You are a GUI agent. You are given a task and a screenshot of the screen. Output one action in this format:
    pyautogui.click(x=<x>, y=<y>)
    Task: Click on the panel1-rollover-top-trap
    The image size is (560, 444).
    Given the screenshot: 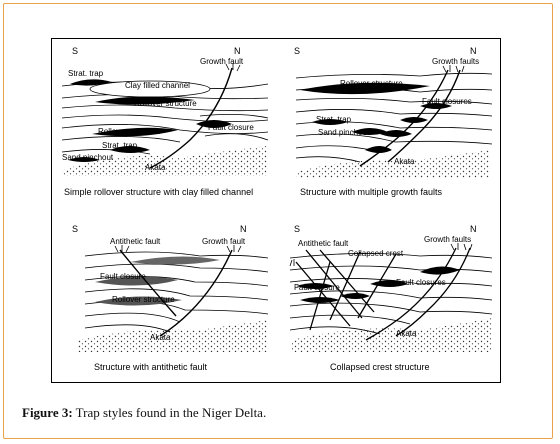 What is the action you would take?
    pyautogui.click(x=145, y=100)
    